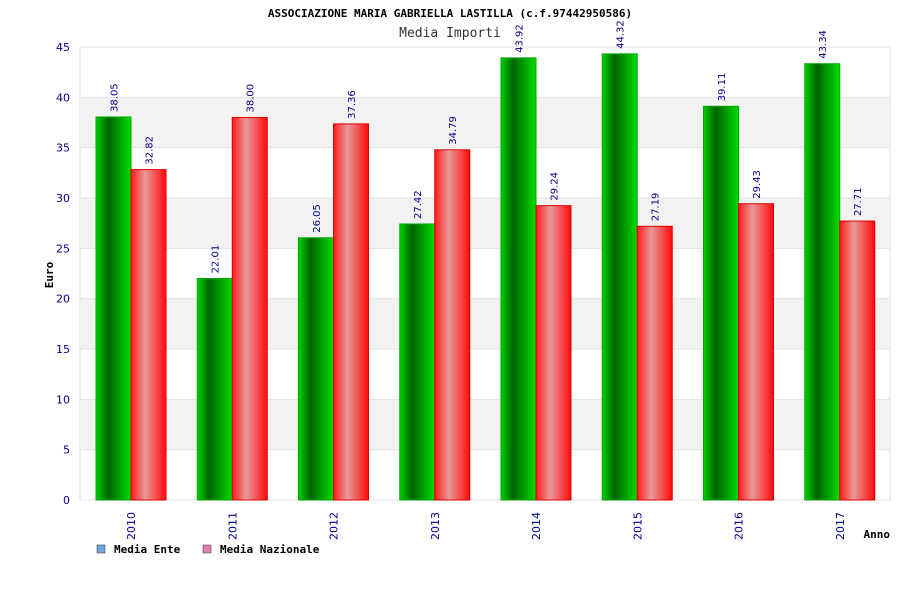 This screenshot has height=600, width=900. I want to click on data-label: 39.11, so click(722, 87).